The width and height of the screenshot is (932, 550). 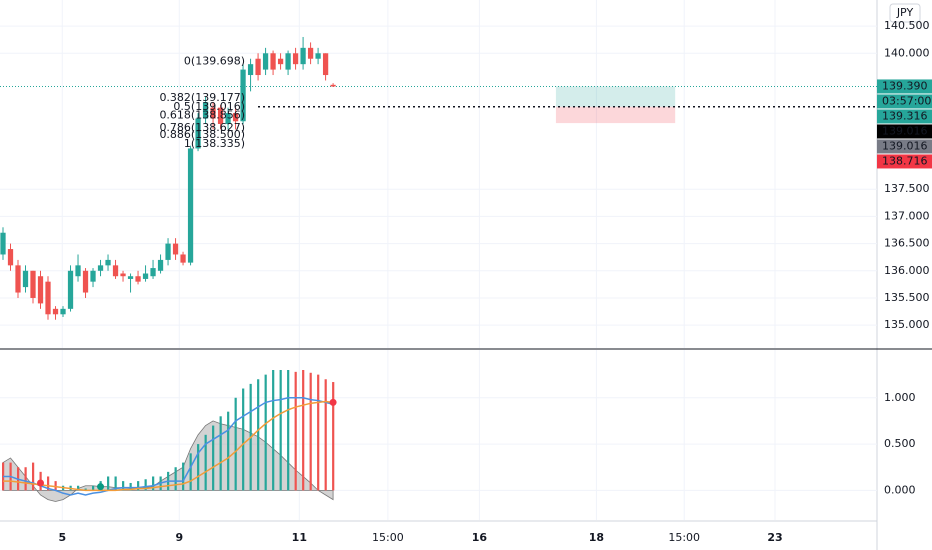 I want to click on y-tick-label: 136.500, so click(x=907, y=243).